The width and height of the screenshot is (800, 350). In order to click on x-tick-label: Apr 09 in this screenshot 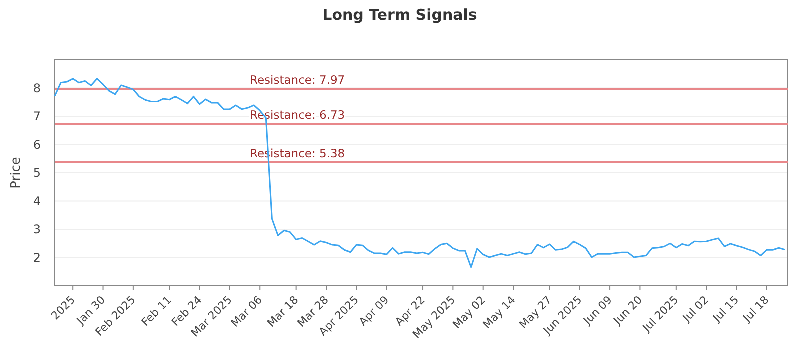, I will do `click(374, 311)`.